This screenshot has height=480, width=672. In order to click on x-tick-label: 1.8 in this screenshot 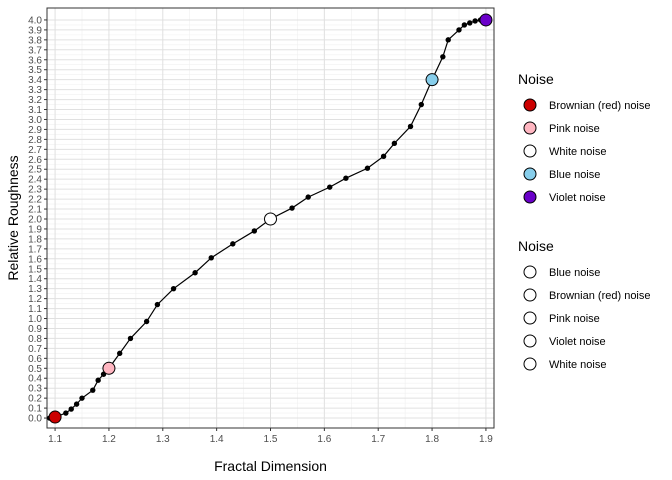, I will do `click(432, 439)`.